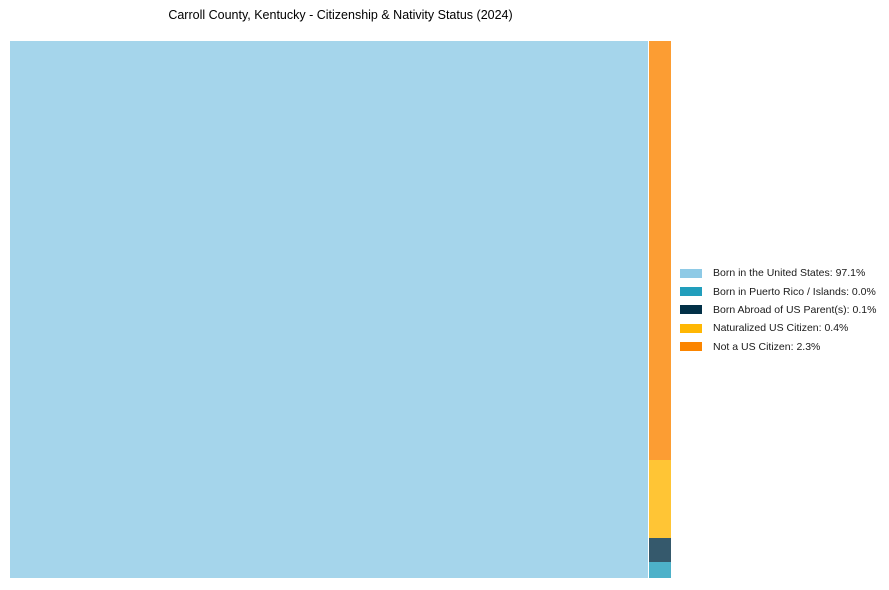  I want to click on treemap-cell-not-us-citizen, so click(660, 250).